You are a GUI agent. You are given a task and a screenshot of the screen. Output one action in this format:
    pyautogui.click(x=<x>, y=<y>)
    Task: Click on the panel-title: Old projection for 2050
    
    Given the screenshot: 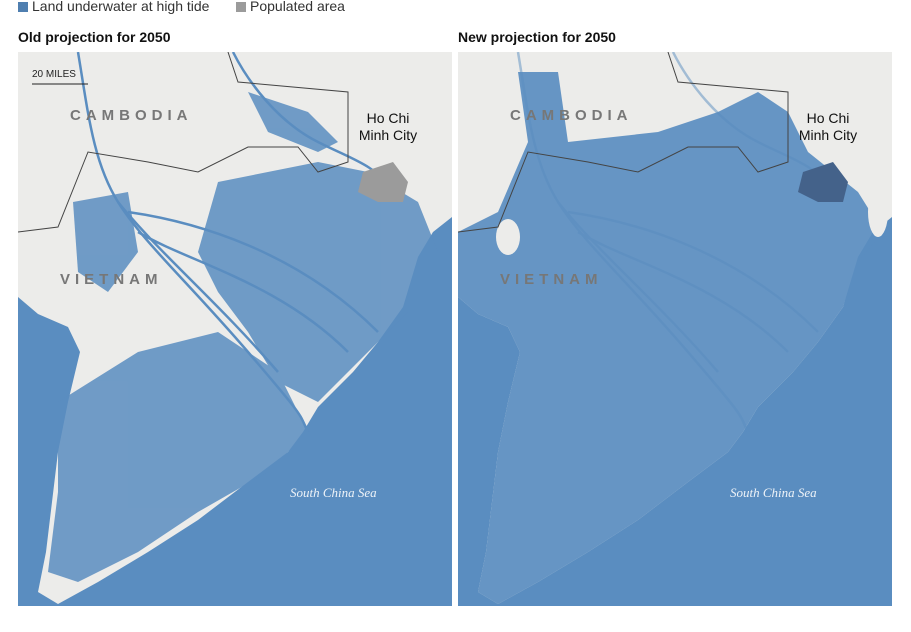 What is the action you would take?
    pyautogui.click(x=94, y=37)
    